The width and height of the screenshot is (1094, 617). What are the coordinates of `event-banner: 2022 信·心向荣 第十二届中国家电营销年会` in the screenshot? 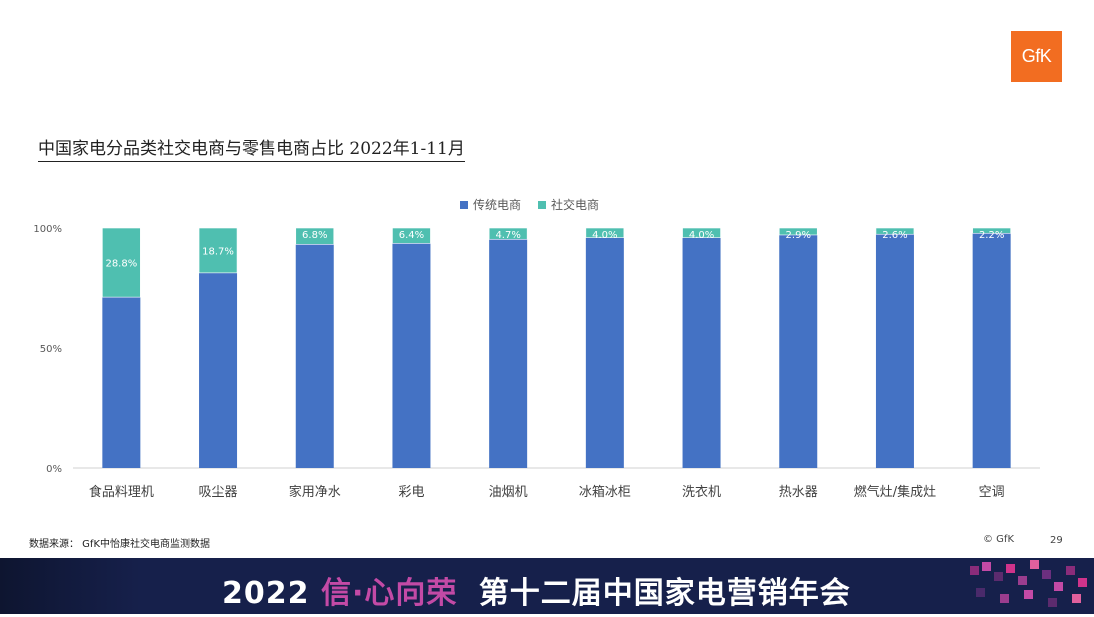 It's located at (547, 586).